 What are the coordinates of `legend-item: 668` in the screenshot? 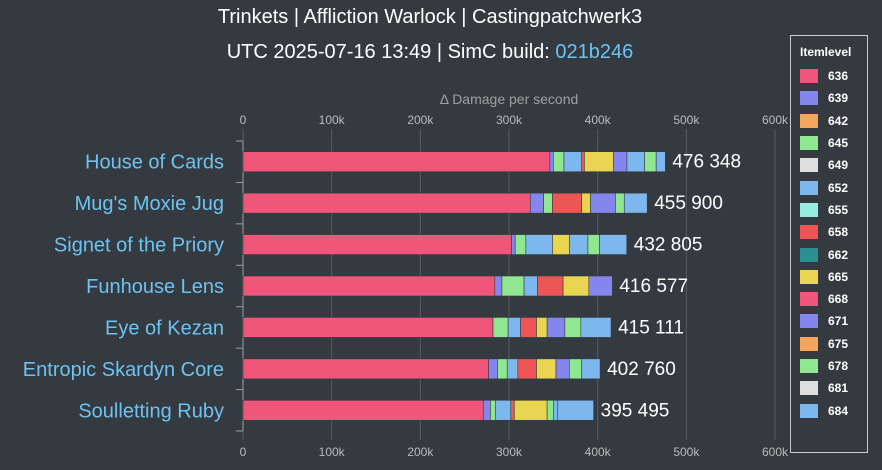 It's located at (833, 299).